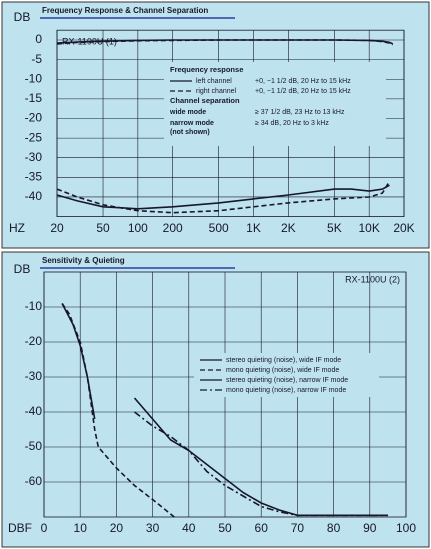 The height and width of the screenshot is (549, 431). I want to click on legend-note: ≥ 37 1/2 dB, 23 Hz to 13 kHz, so click(300, 112).